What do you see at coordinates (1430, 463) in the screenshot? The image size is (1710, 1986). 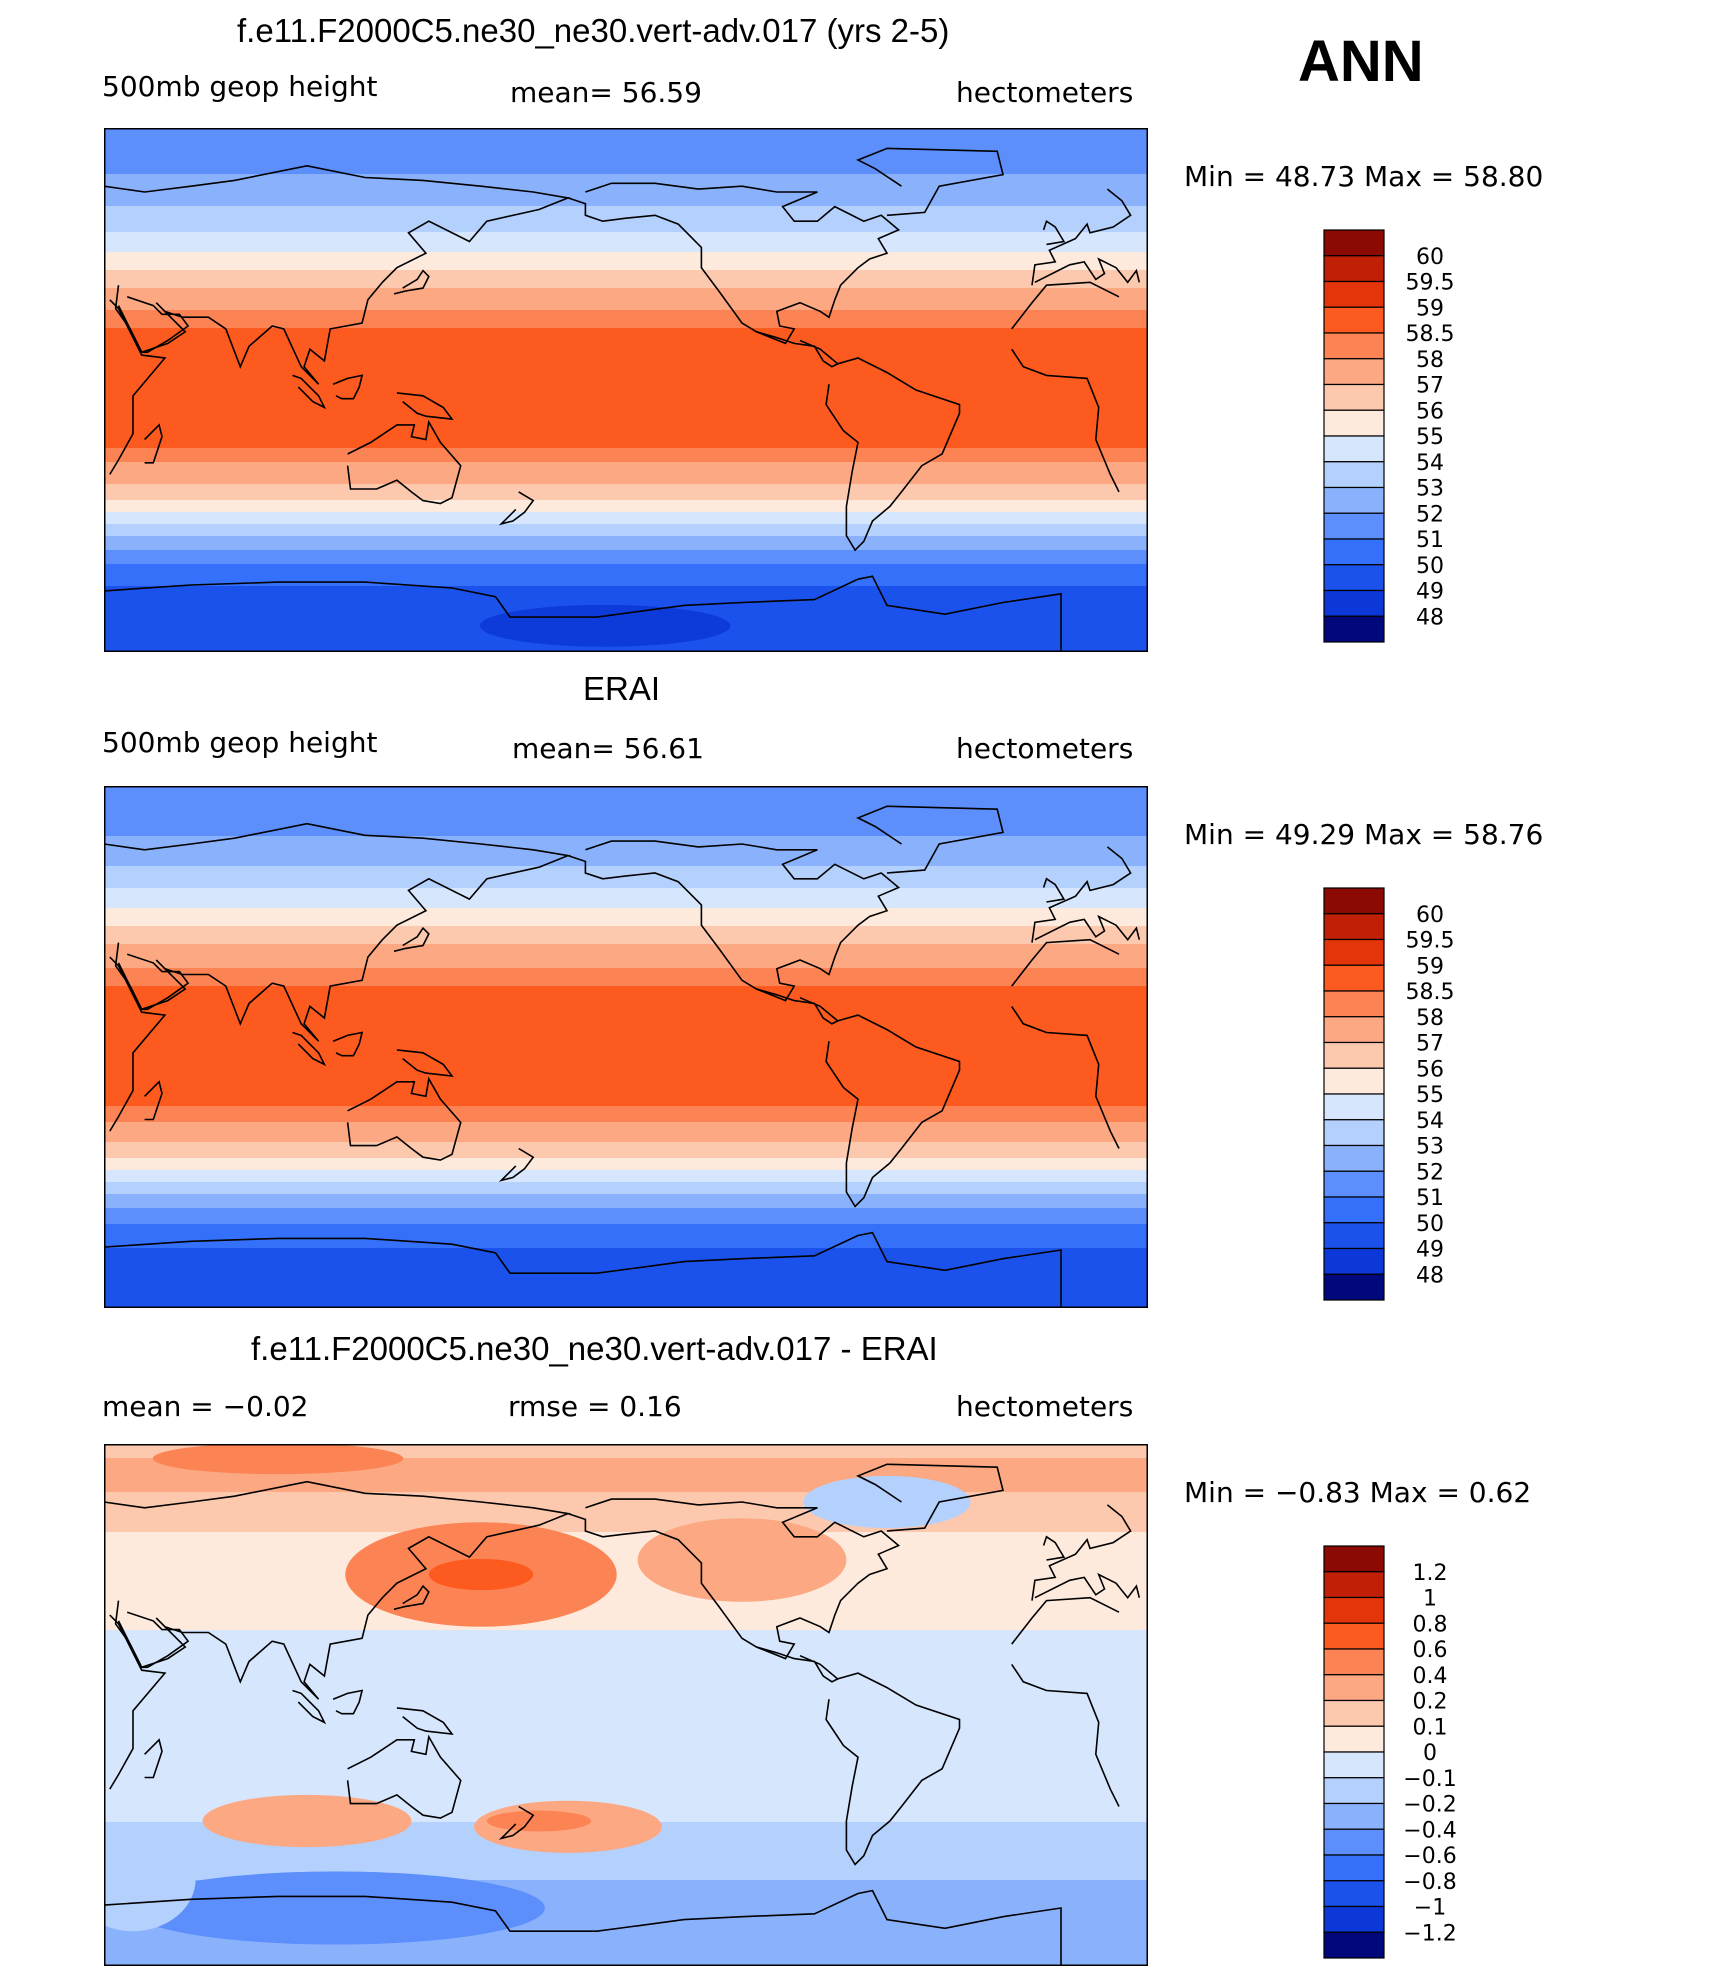 I see `colorbar-label: 54` at bounding box center [1430, 463].